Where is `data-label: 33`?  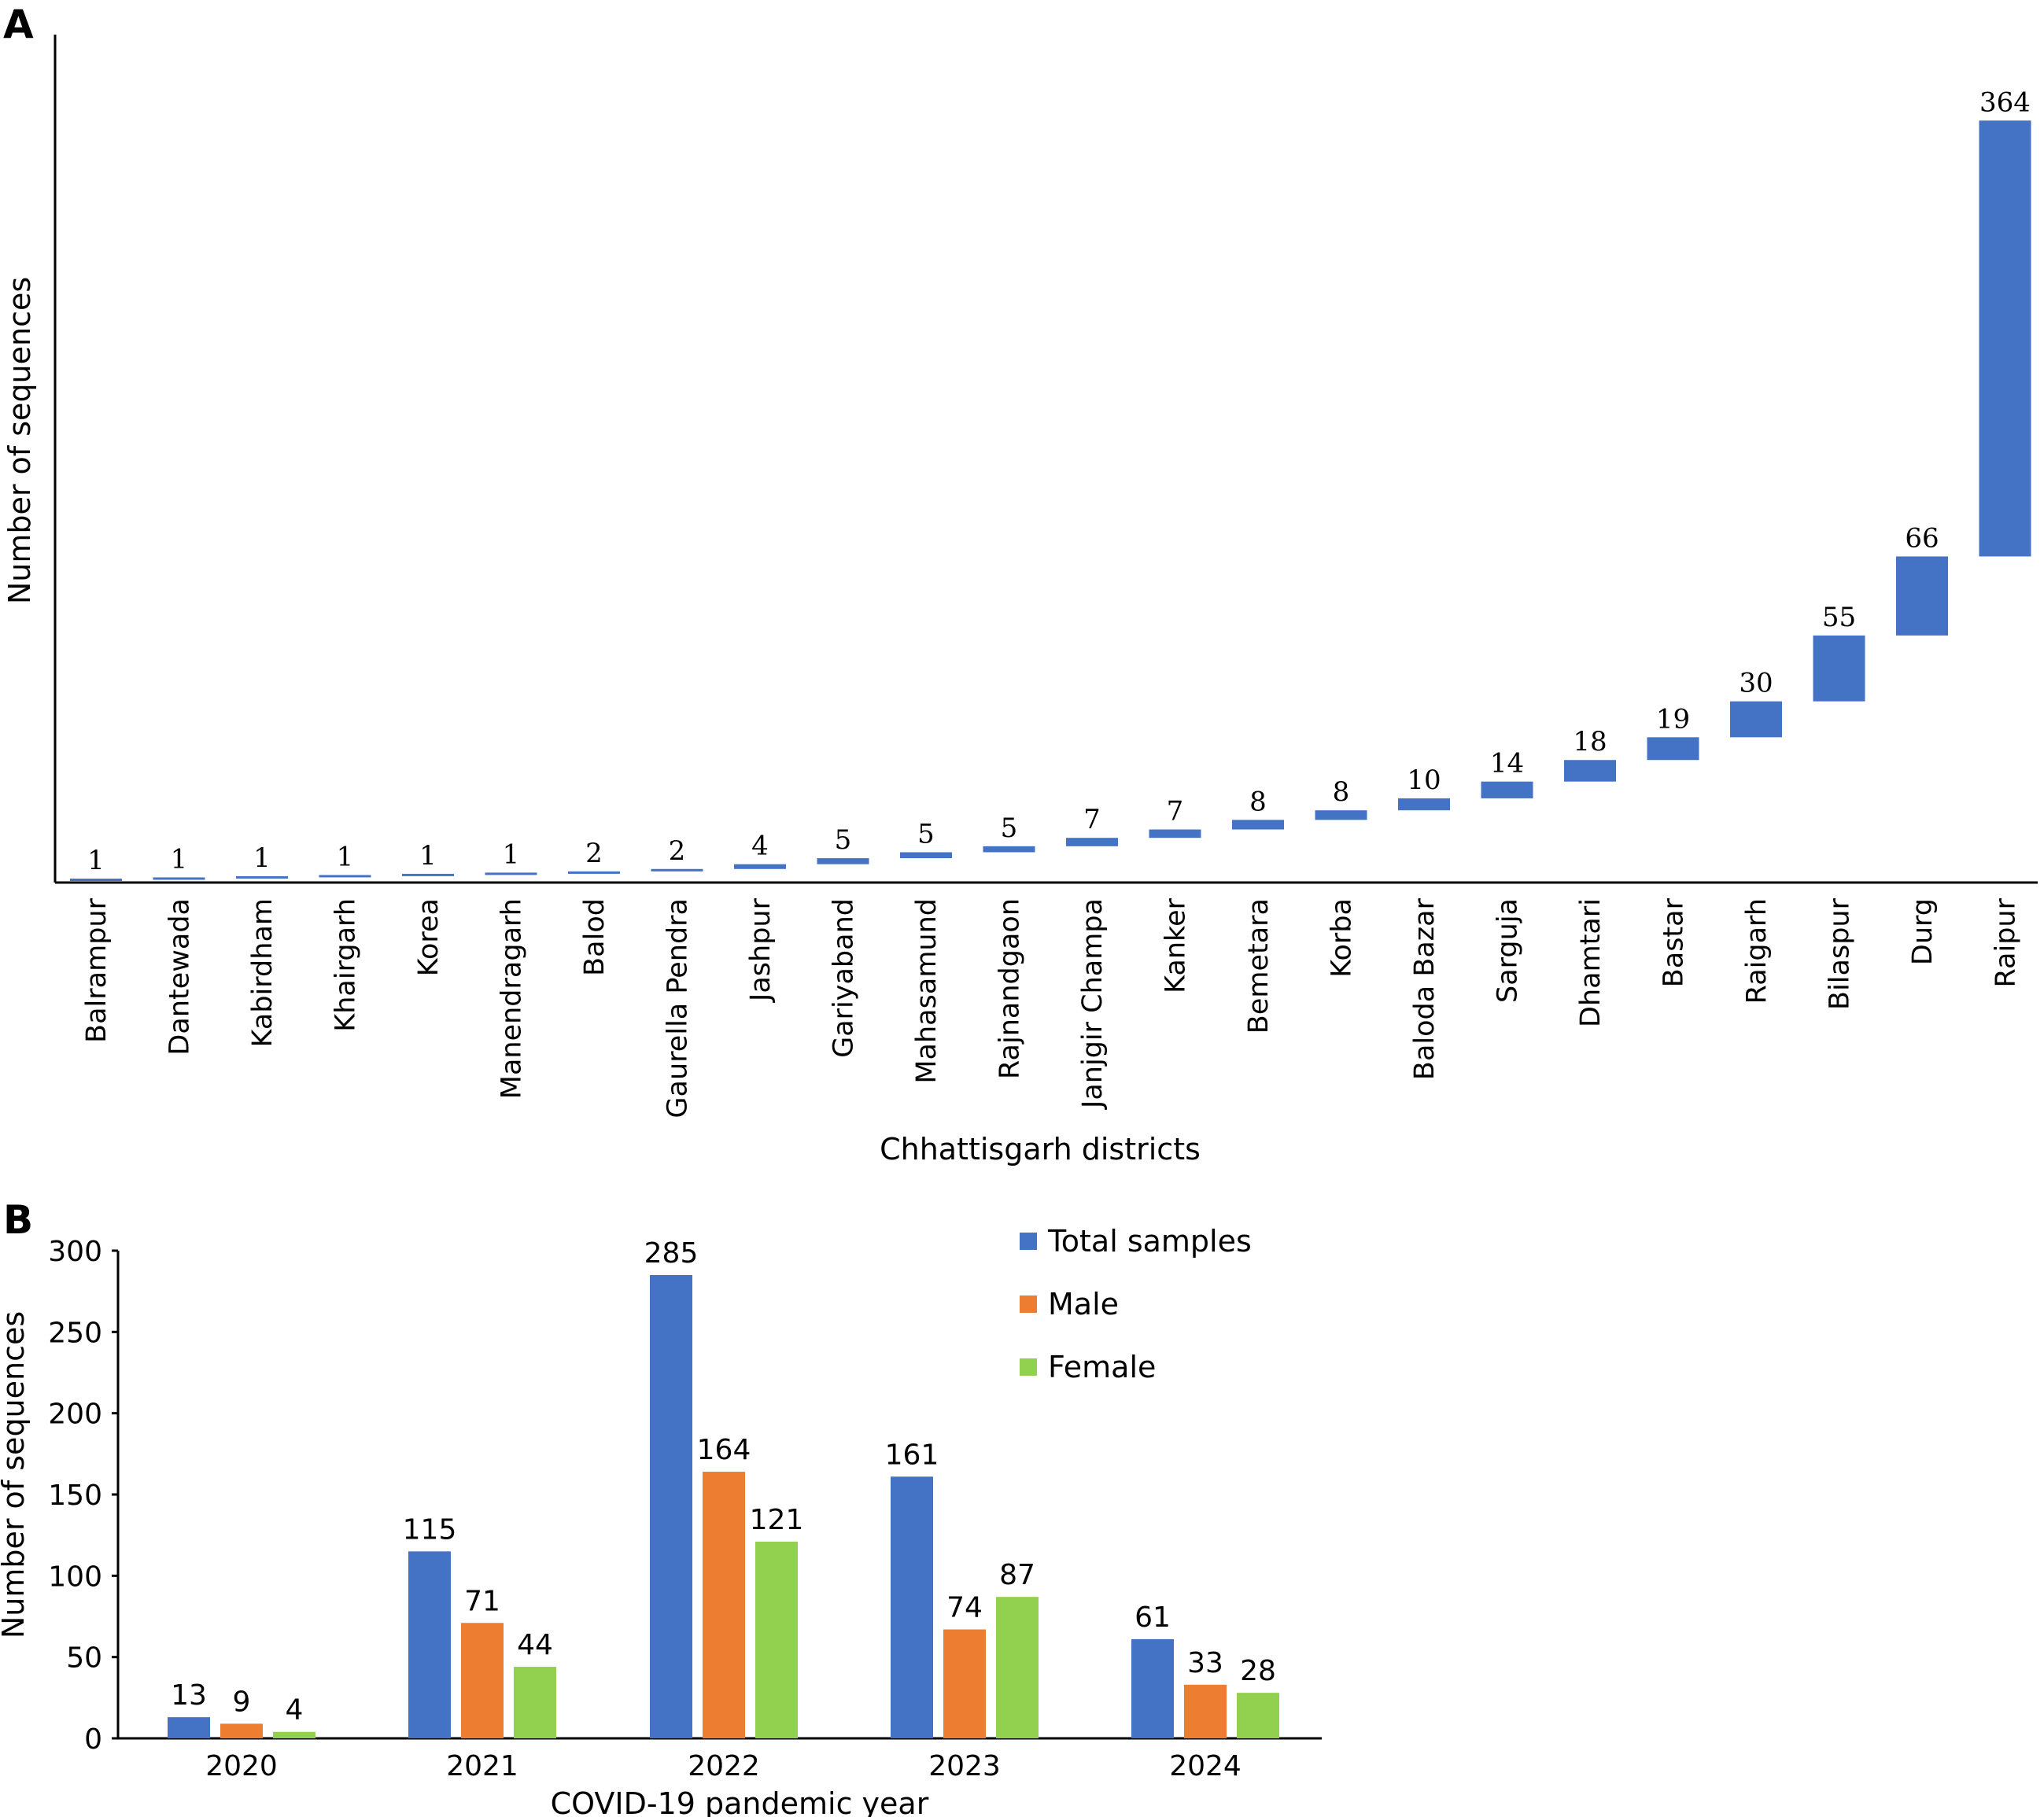 data-label: 33 is located at coordinates (1205, 1663).